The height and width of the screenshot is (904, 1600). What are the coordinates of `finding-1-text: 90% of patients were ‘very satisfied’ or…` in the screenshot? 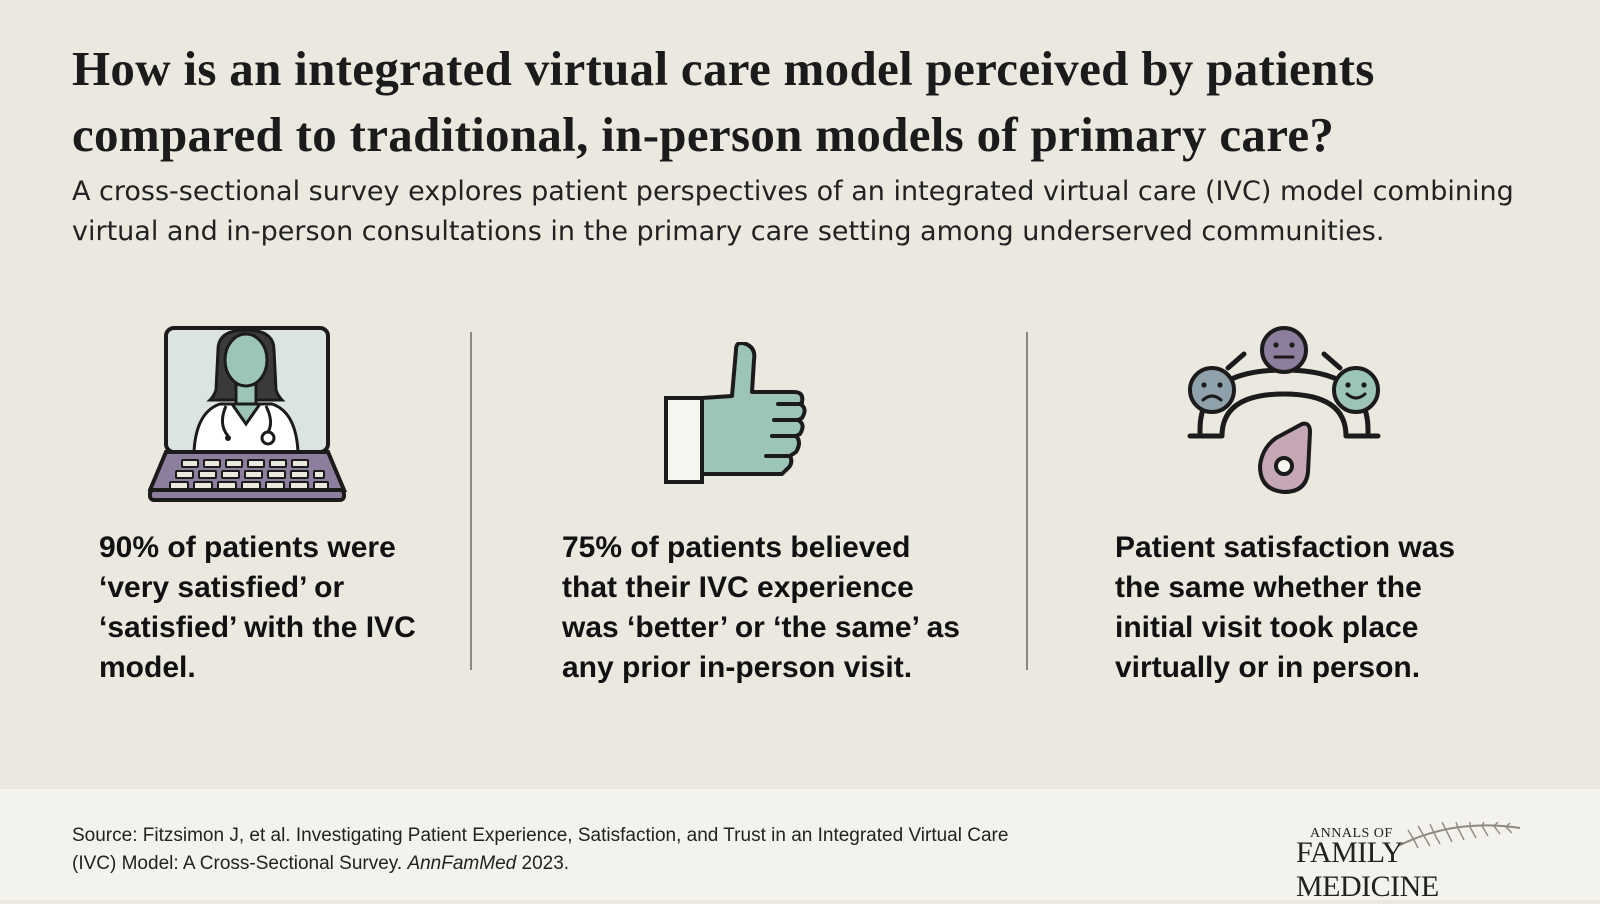 It's located at (257, 607).